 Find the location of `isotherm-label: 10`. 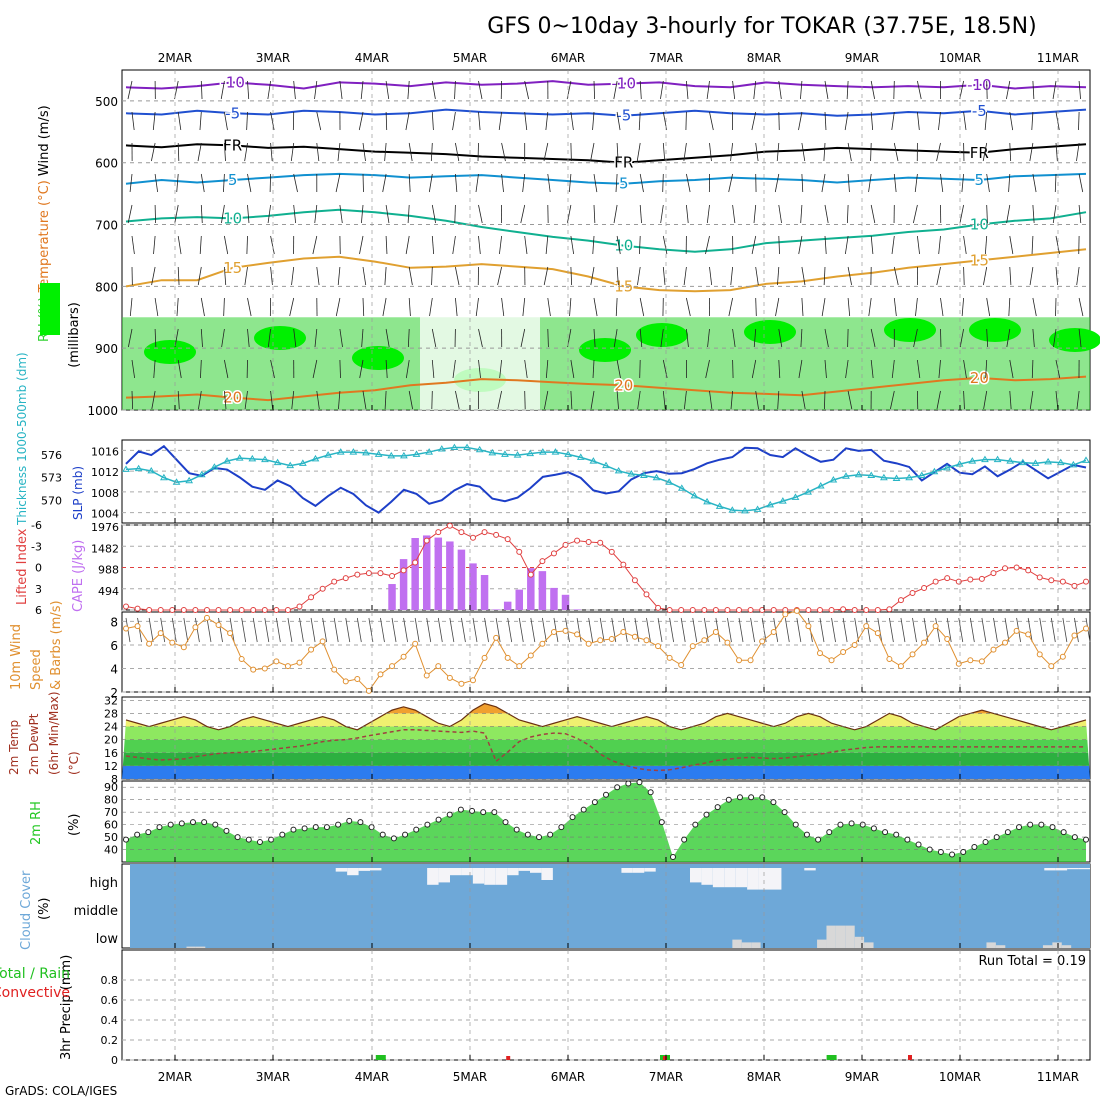

isotherm-label: 10 is located at coordinates (232, 218).